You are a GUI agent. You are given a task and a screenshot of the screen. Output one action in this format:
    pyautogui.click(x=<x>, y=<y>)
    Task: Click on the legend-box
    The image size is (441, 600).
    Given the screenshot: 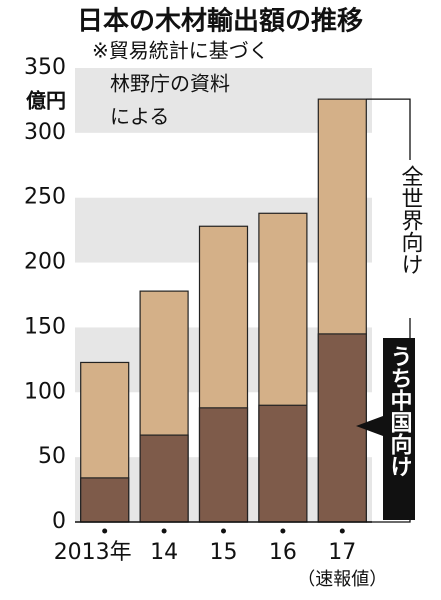 What is the action you would take?
    pyautogui.click(x=385, y=429)
    